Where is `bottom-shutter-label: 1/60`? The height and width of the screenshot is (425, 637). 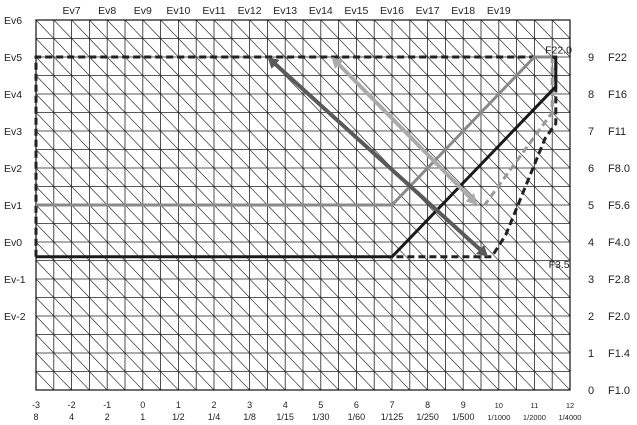
bottom-shutter-label: 1/60 is located at coordinates (357, 417).